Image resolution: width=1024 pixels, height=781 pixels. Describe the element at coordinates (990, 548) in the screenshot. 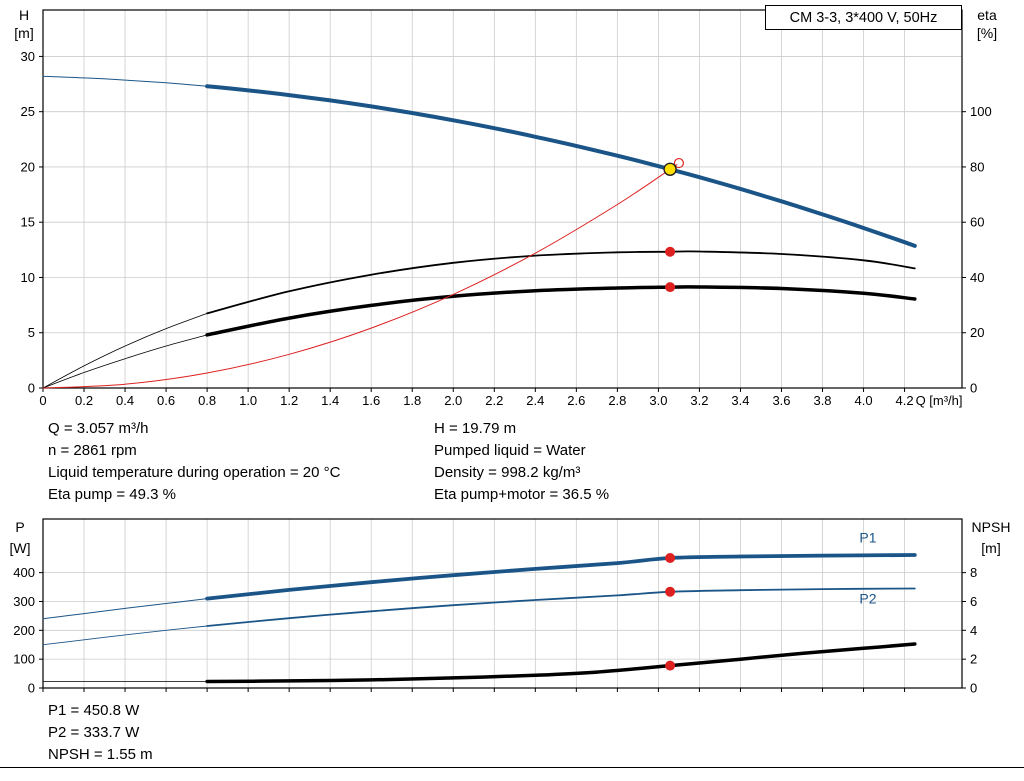

I see `y-right-axis-title: [m]` at that location.